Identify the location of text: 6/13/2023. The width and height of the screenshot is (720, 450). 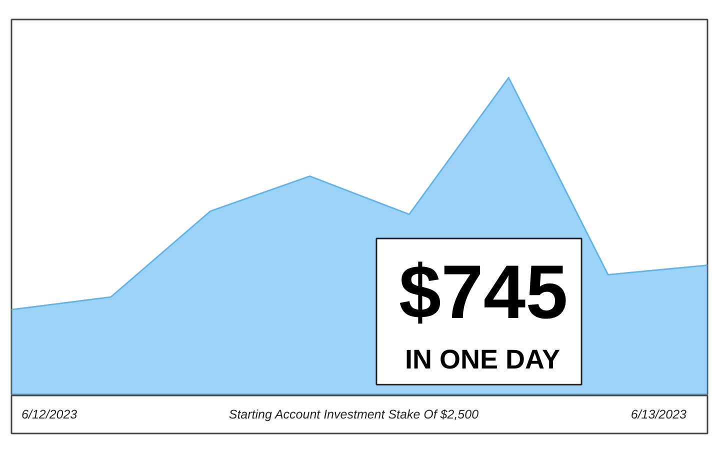
(658, 415).